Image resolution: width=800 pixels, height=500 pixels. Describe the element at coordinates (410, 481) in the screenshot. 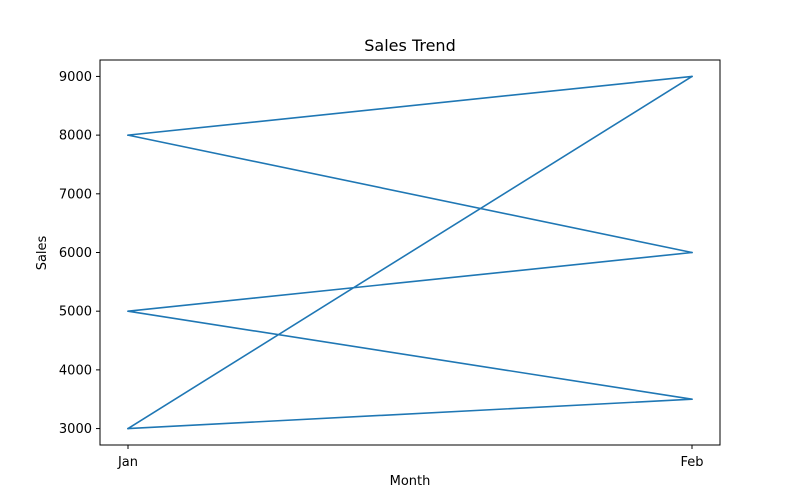

I see `x-axis-label: Month` at that location.